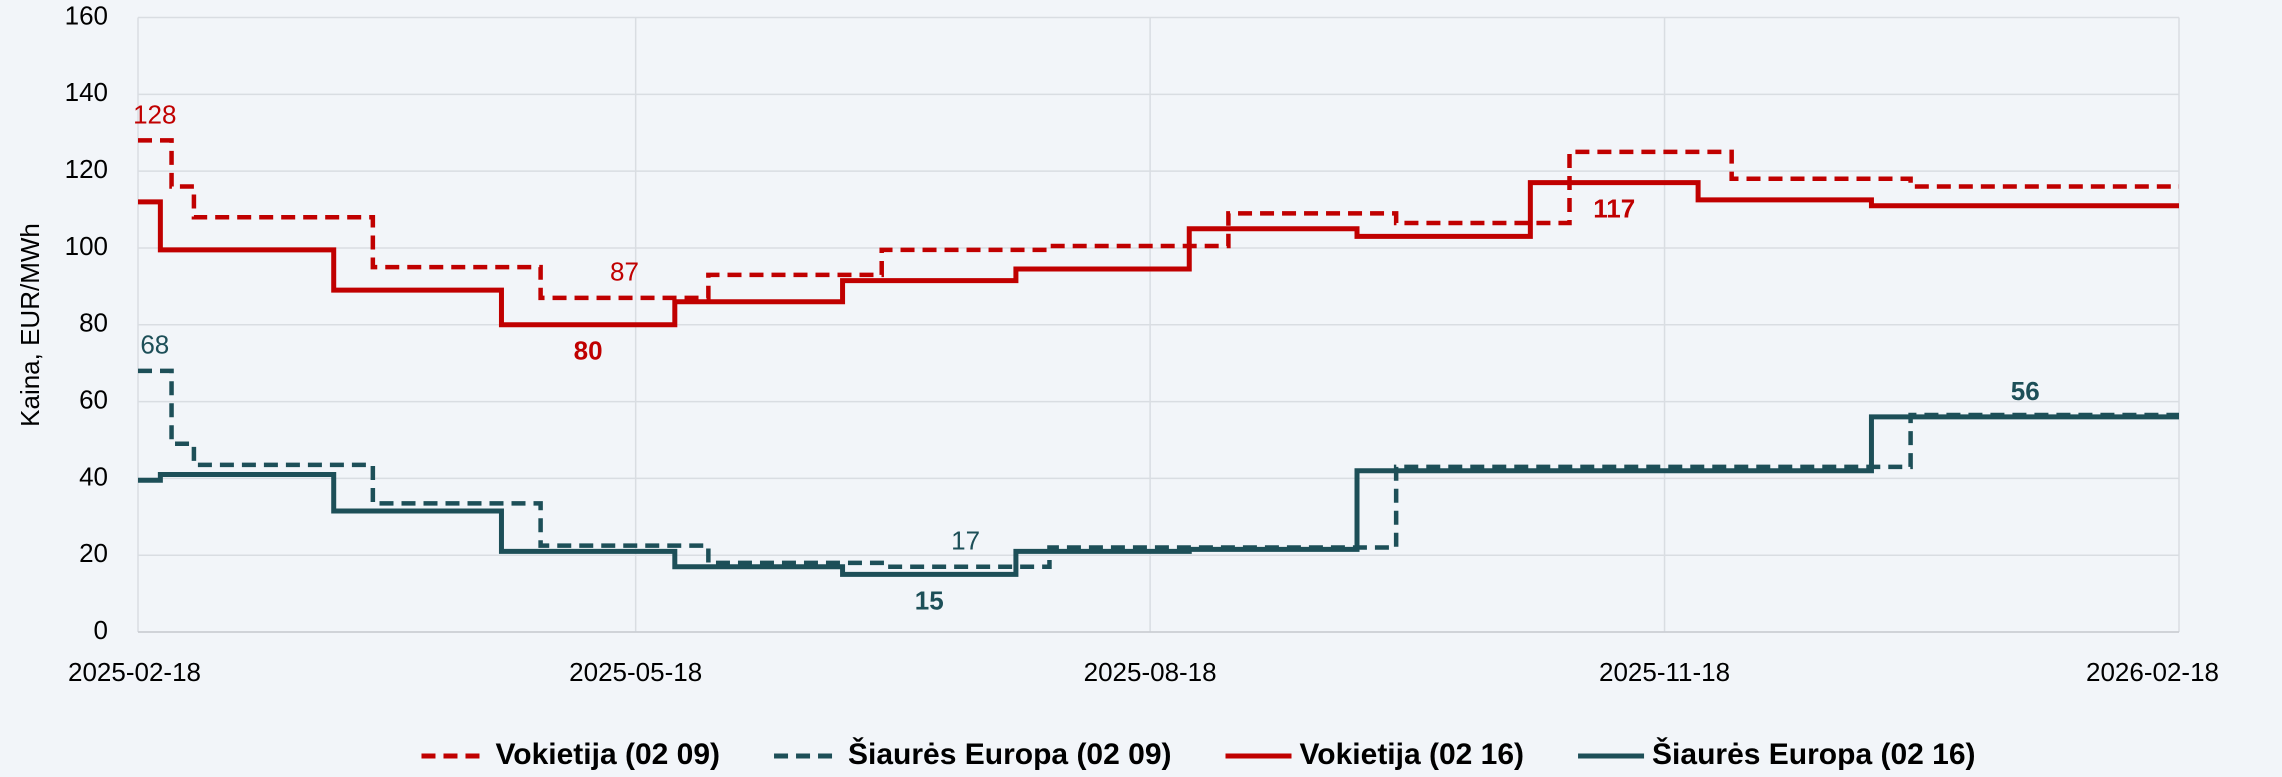  What do you see at coordinates (154, 345) in the screenshot?
I see `data-label: 68` at bounding box center [154, 345].